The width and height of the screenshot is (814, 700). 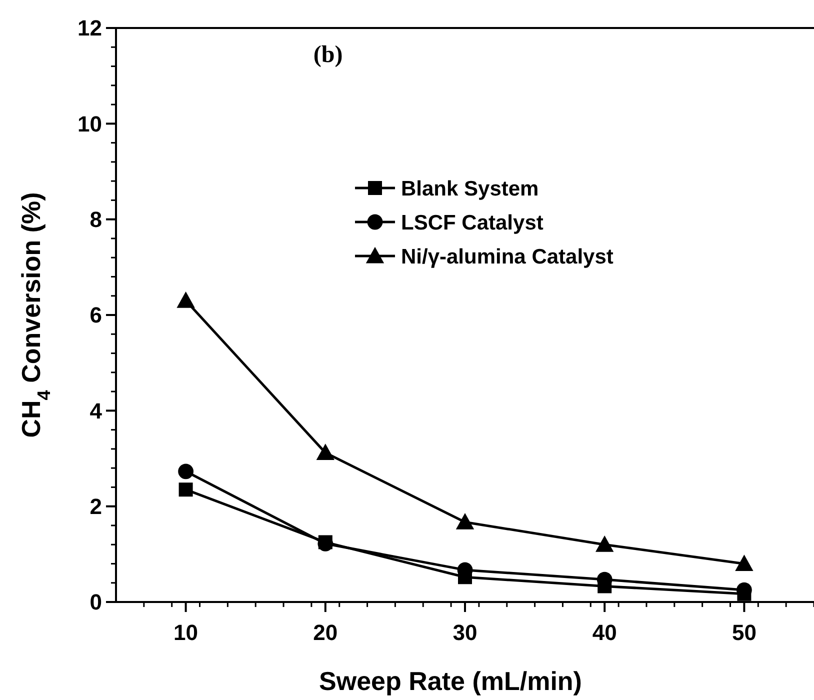 What do you see at coordinates (96, 507) in the screenshot?
I see `y-tick-label: 2` at bounding box center [96, 507].